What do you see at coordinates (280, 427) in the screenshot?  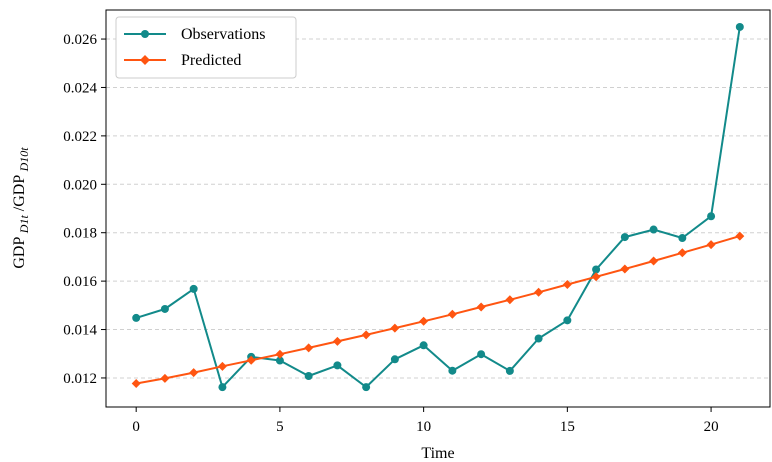 I see `x-tick-label: 5` at bounding box center [280, 427].